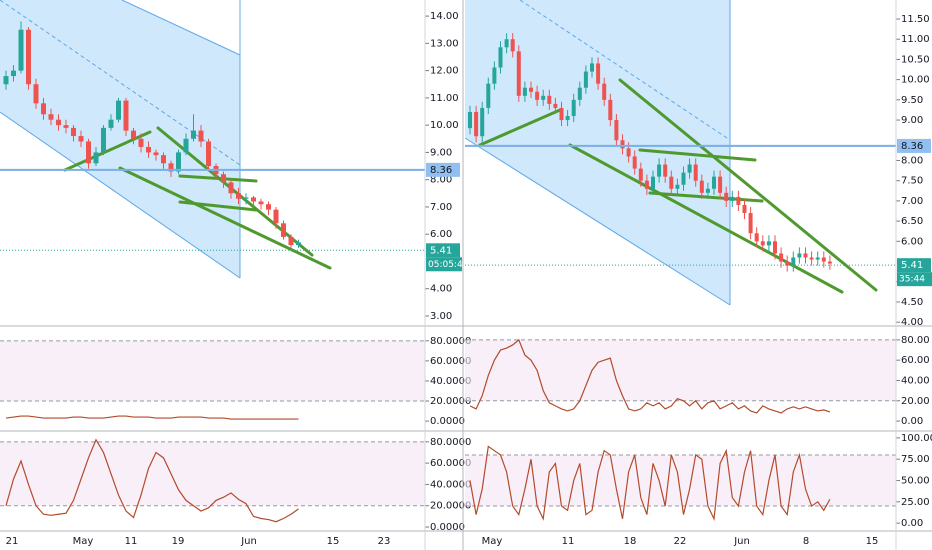 This screenshot has width=932, height=550. Describe the element at coordinates (450, 361) in the screenshot. I see `y-tick-label: 60.0000` at that location.